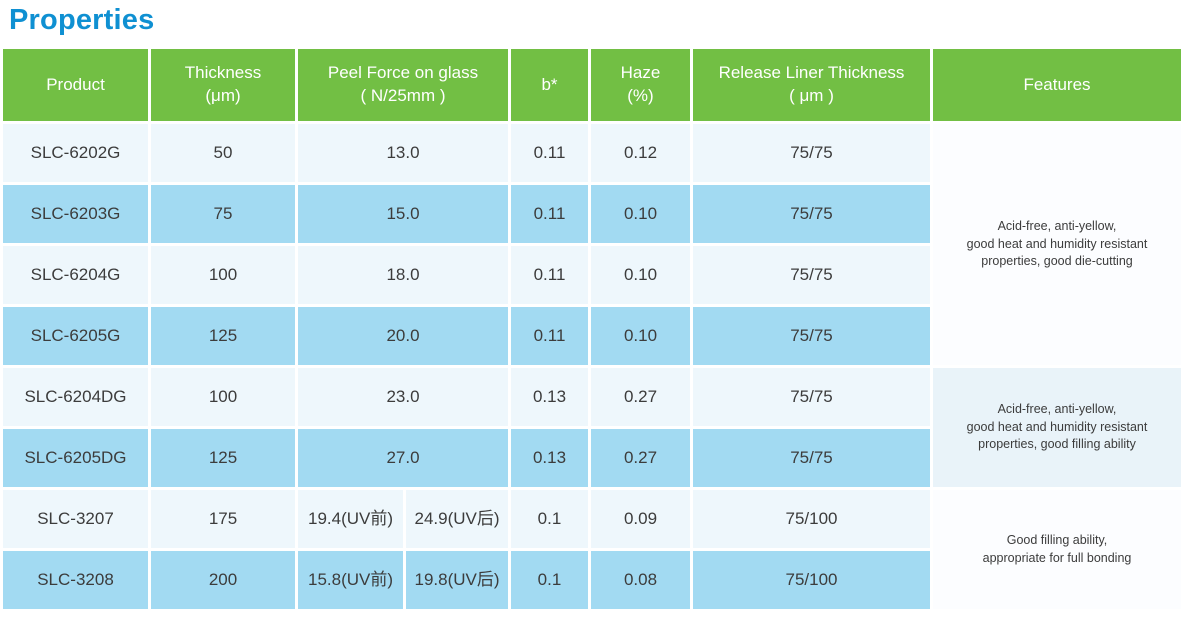  What do you see at coordinates (223, 214) in the screenshot?
I see `thickness-cell: 75` at bounding box center [223, 214].